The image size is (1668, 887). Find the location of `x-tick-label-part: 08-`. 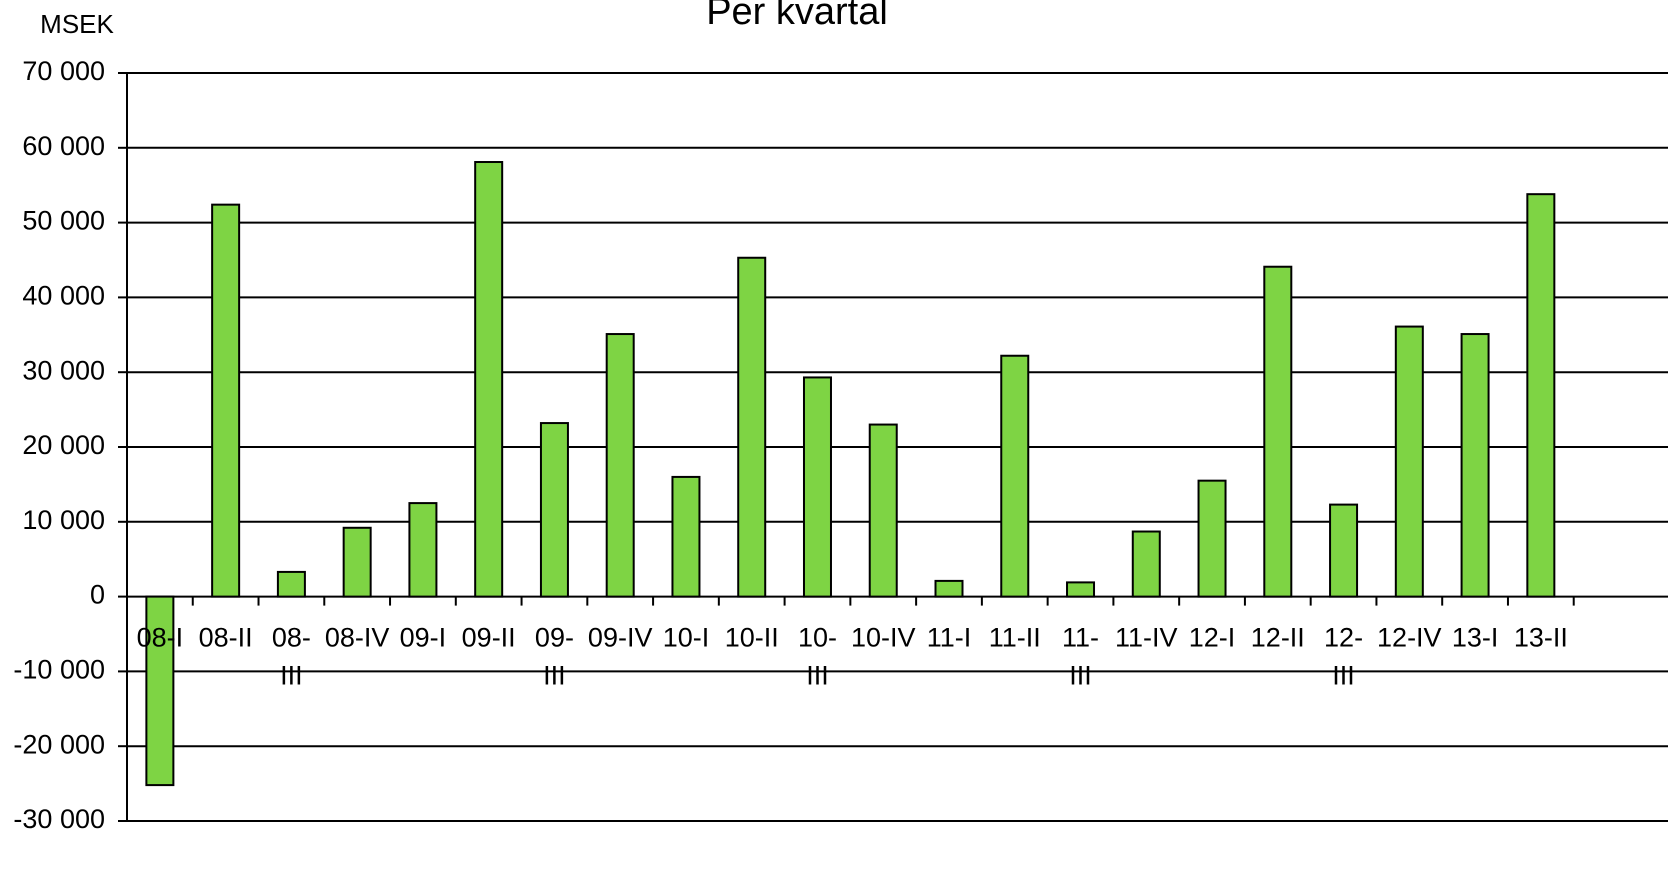

x-tick-label-part: 08- is located at coordinates (291, 638).